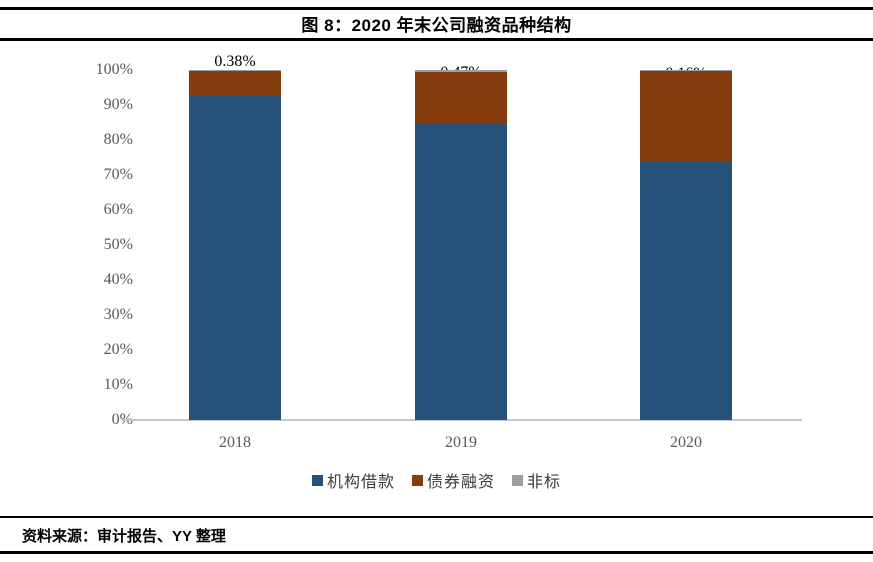 The image size is (873, 562). I want to click on y-axis-tick-label: 60%, so click(118, 209).